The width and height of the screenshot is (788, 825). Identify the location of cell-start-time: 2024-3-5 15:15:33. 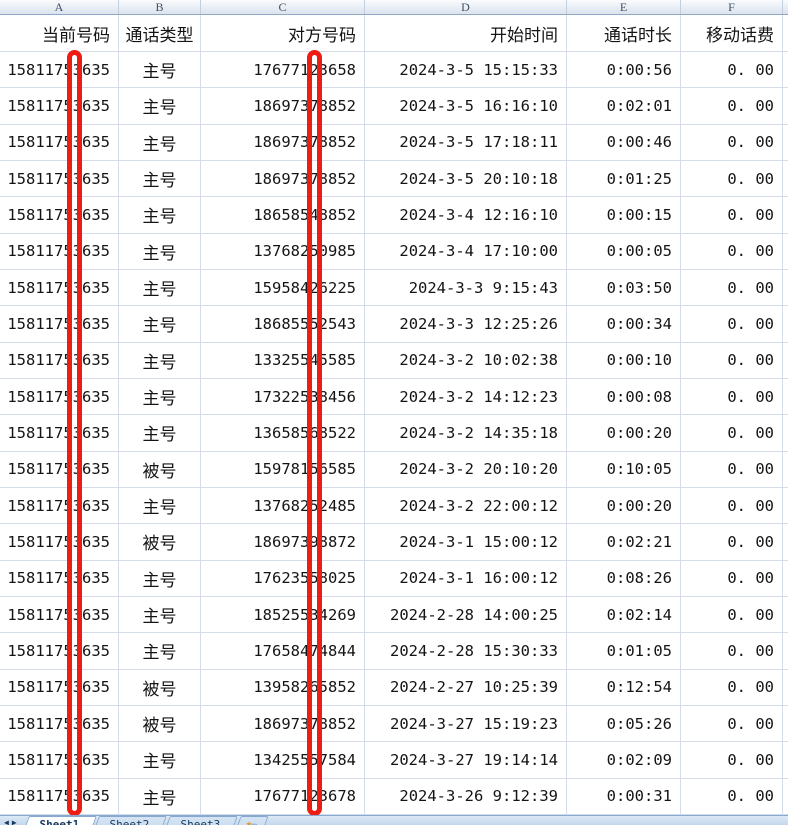
(466, 70).